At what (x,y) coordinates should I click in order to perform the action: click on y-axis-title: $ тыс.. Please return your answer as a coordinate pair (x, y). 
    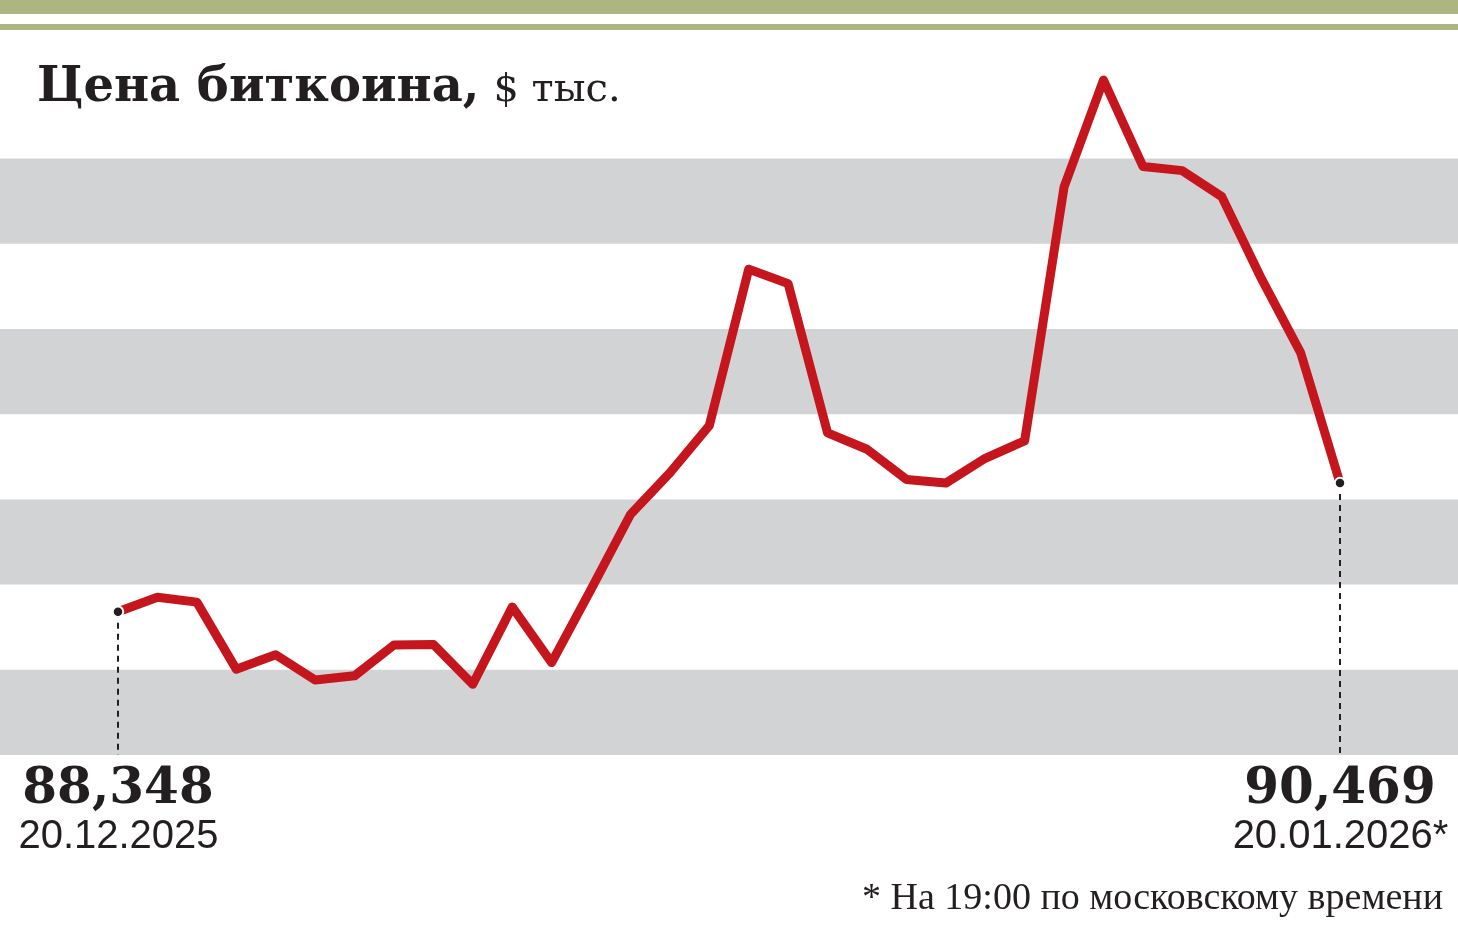
    Looking at the image, I should click on (557, 87).